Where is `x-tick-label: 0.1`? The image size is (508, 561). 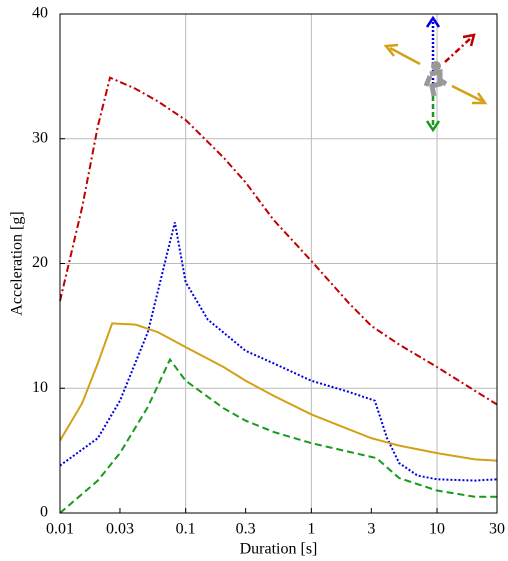
x-tick-label: 0.1 is located at coordinates (186, 529).